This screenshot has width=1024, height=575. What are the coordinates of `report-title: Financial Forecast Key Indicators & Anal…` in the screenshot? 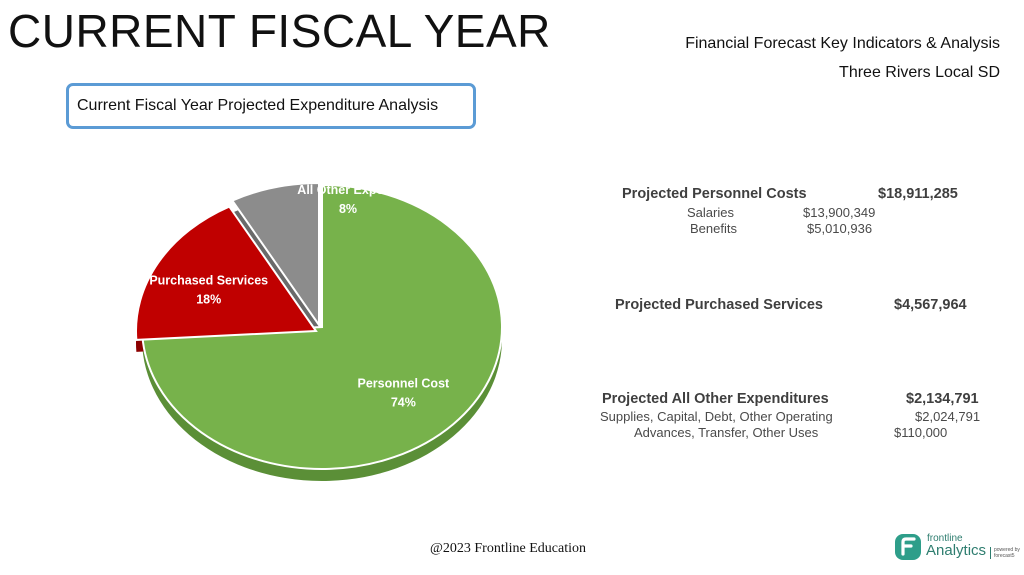 It's located at (842, 43).